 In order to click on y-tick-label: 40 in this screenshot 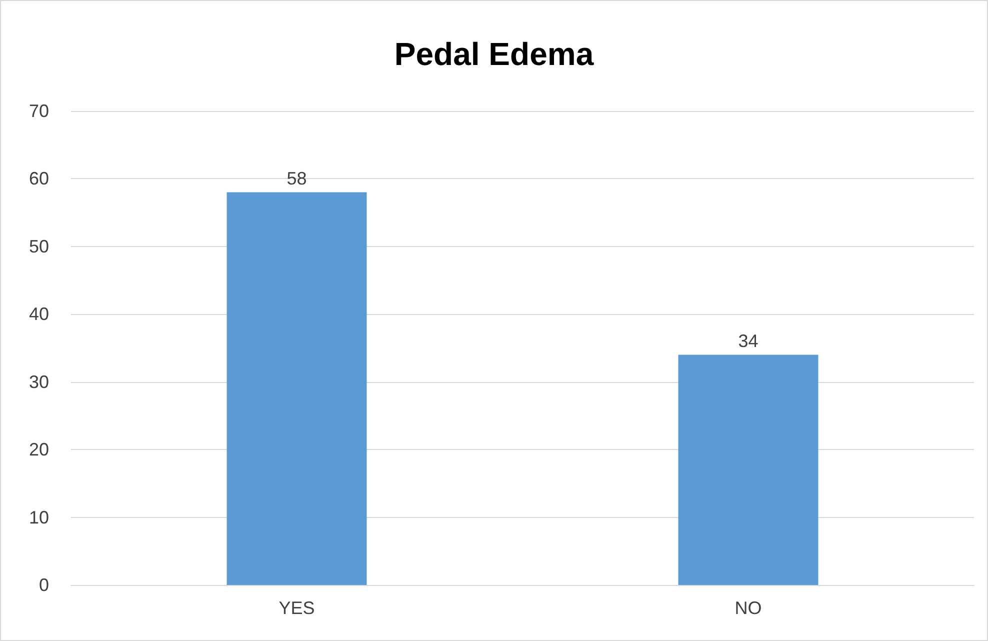, I will do `click(38, 314)`.